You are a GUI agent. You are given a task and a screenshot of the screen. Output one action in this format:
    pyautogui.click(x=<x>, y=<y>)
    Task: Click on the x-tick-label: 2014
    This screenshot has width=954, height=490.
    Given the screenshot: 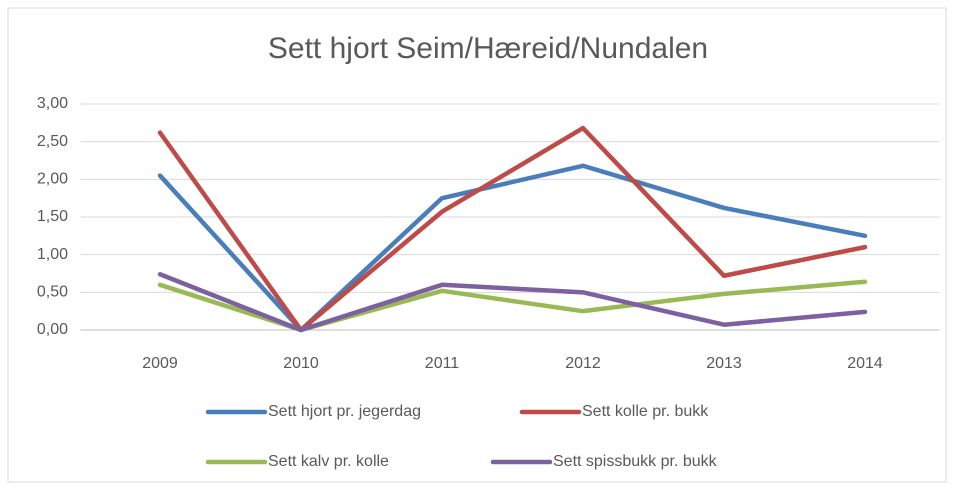 What is the action you would take?
    pyautogui.click(x=865, y=363)
    